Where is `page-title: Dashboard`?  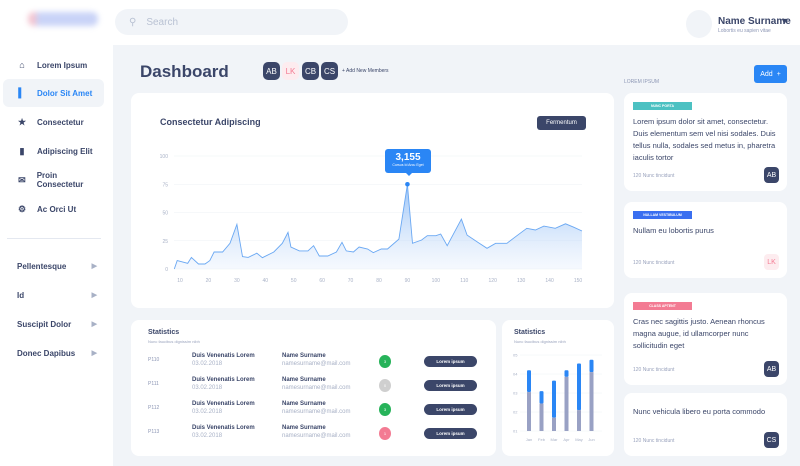
page-title: Dashboard is located at coordinates (184, 71).